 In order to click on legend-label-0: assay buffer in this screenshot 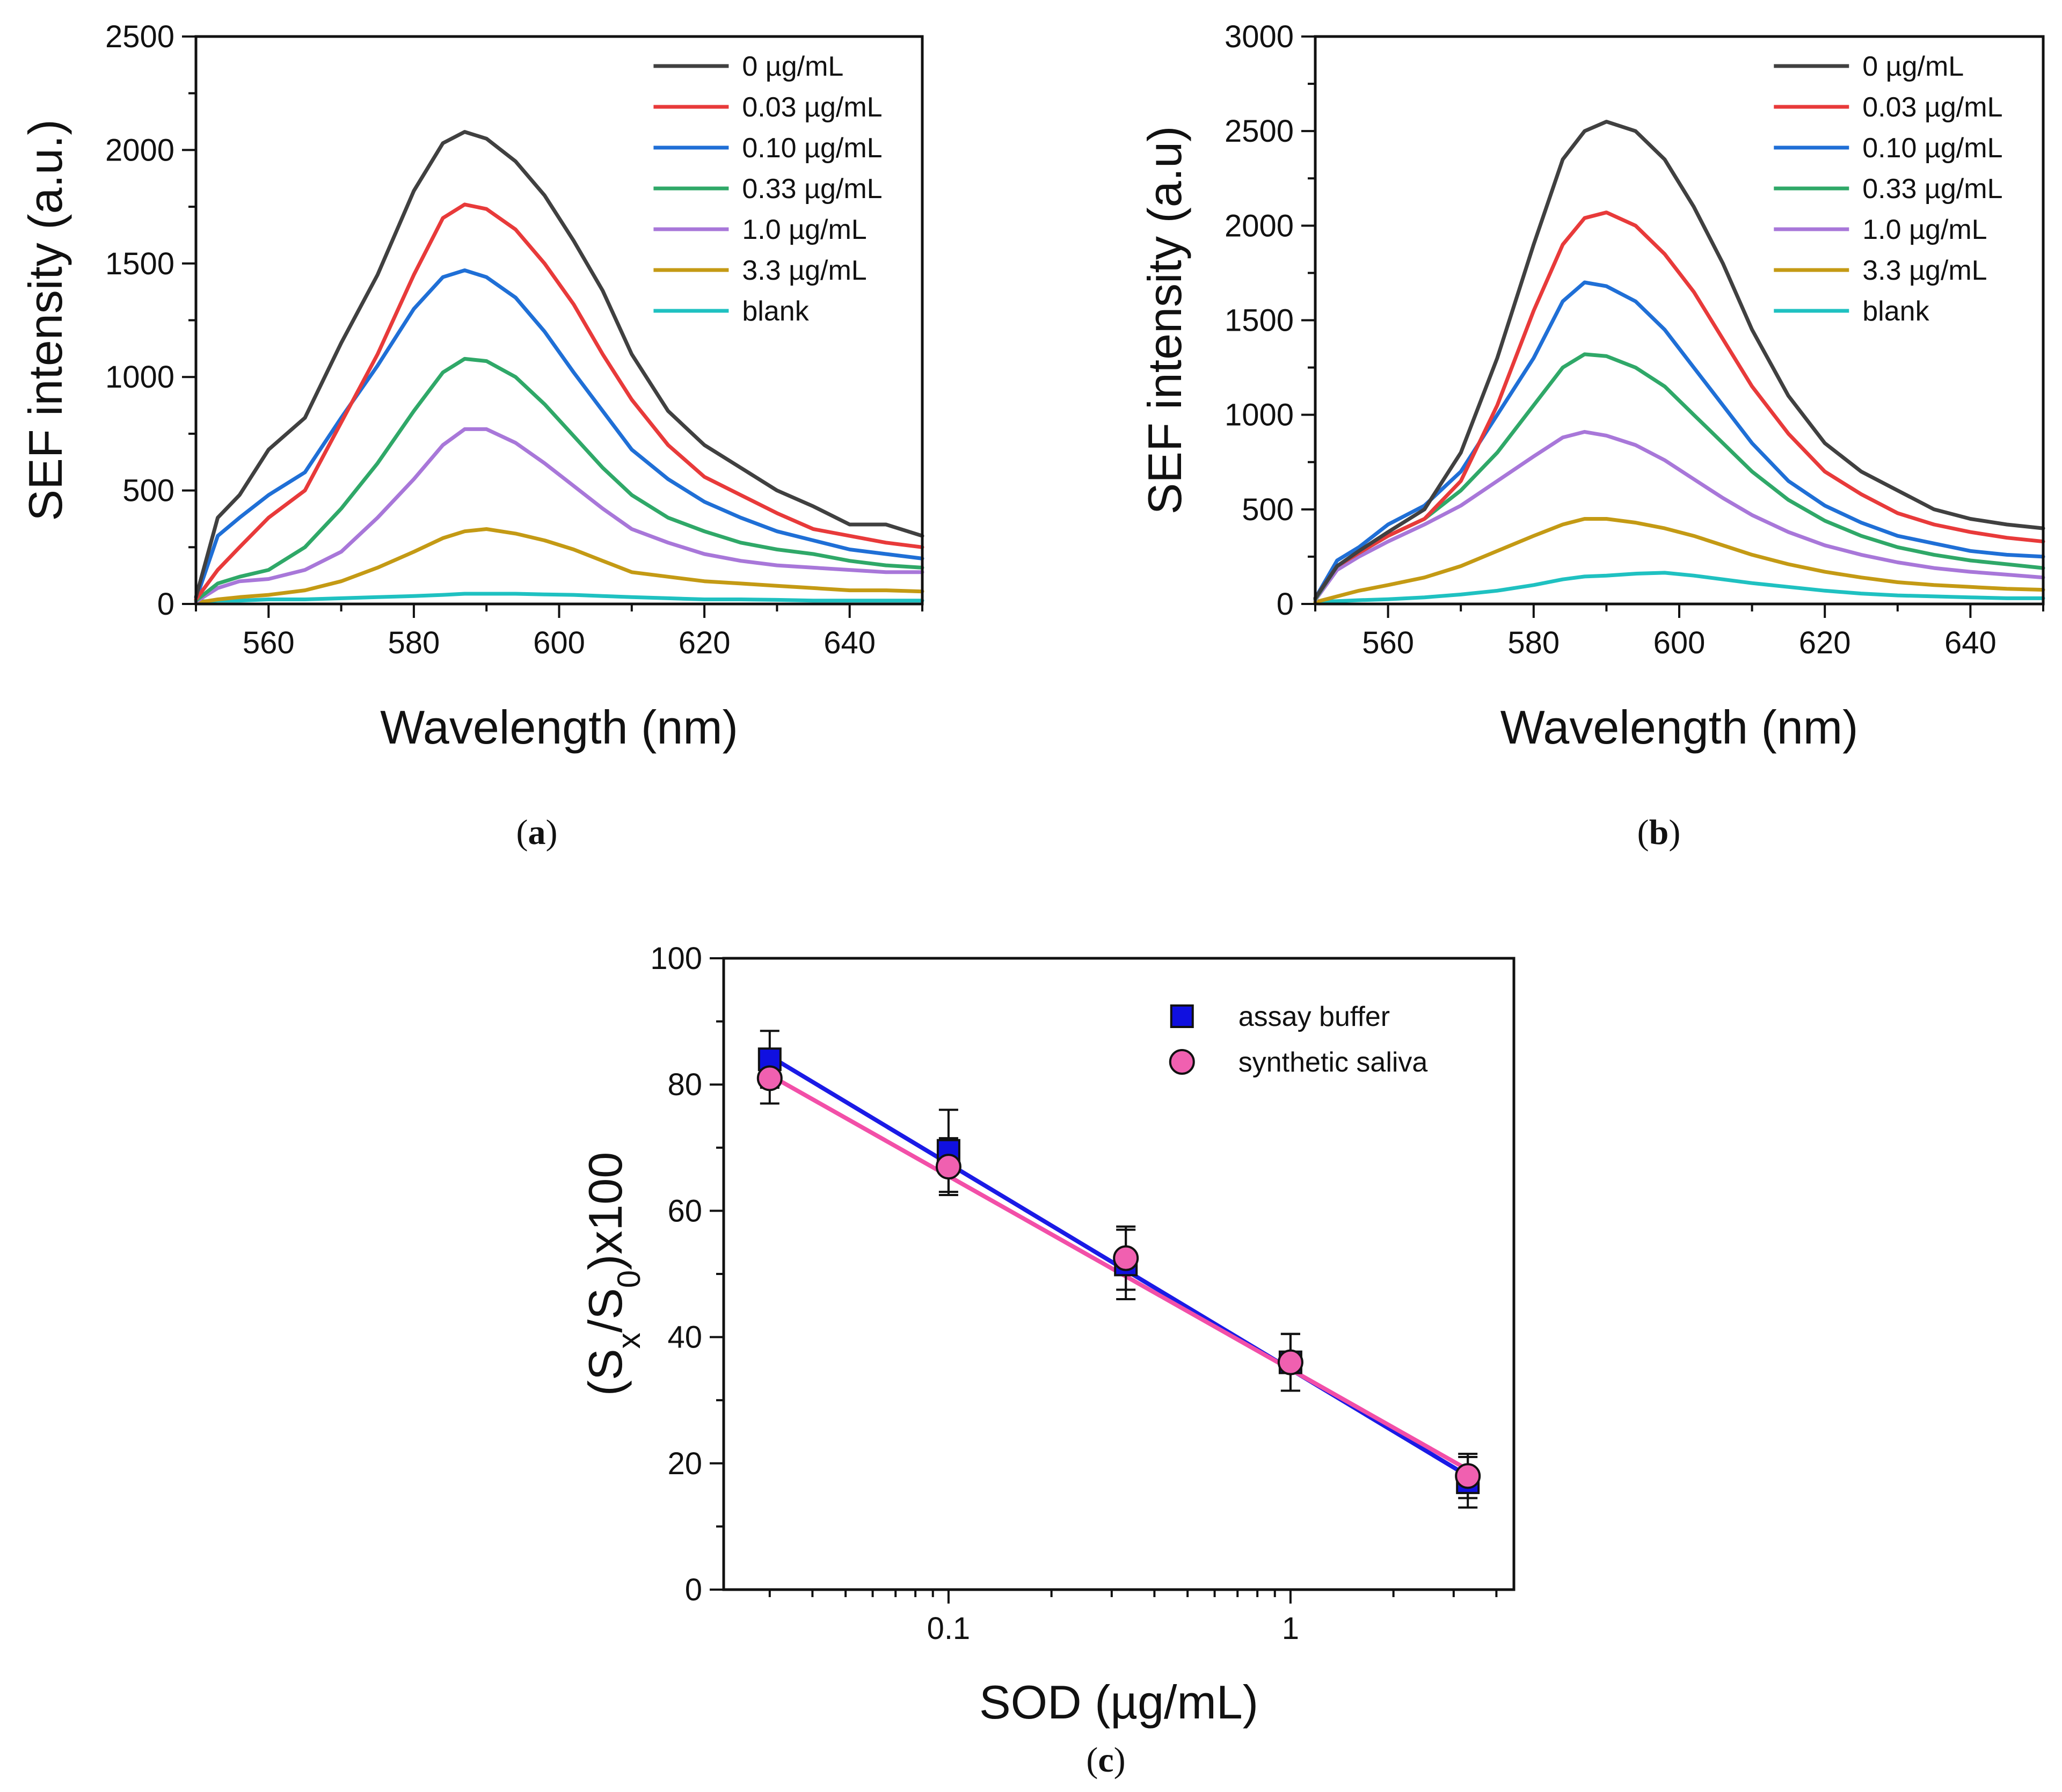, I will do `click(1314, 1016)`.